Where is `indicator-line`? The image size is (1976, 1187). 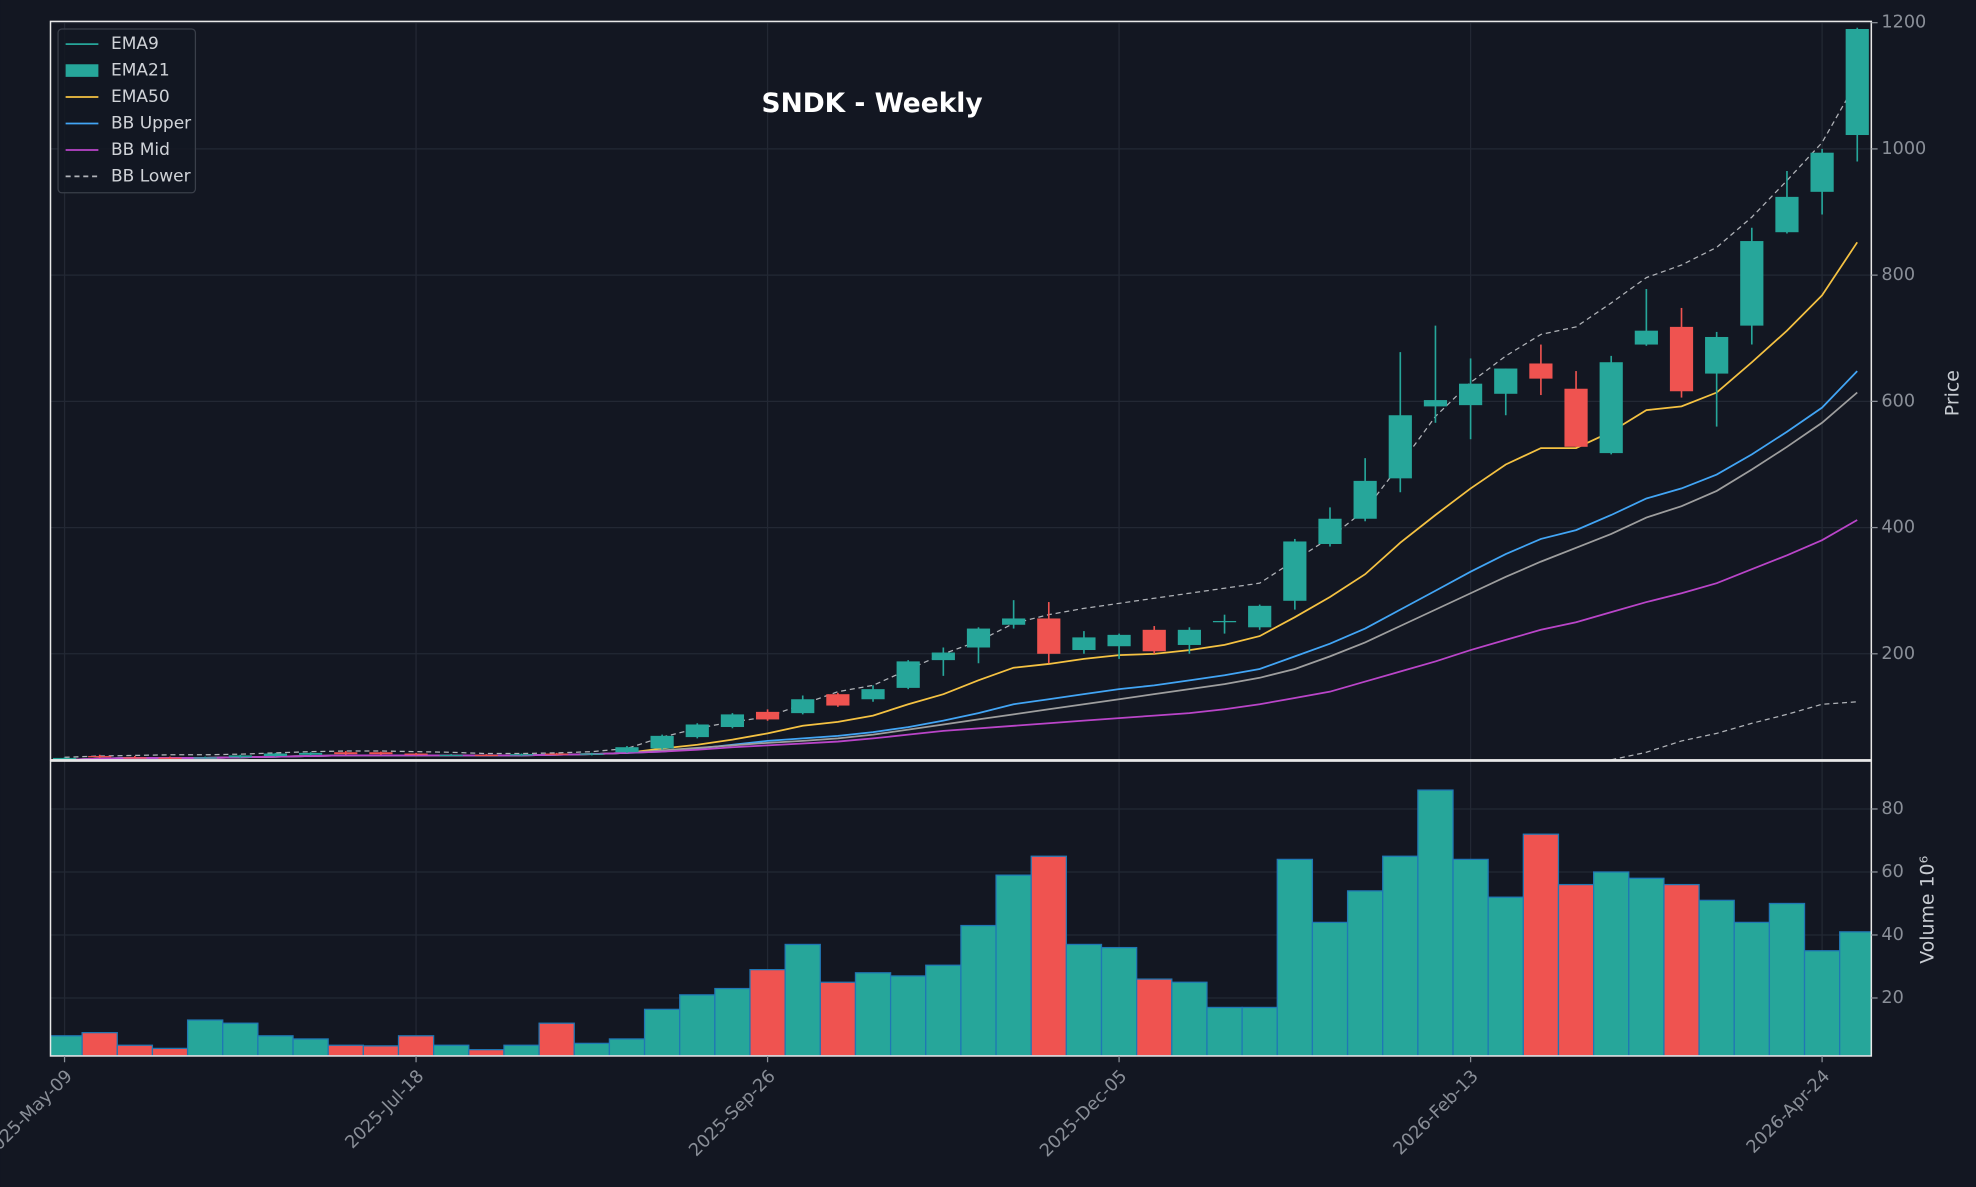
indicator-line is located at coordinates (1734, 730).